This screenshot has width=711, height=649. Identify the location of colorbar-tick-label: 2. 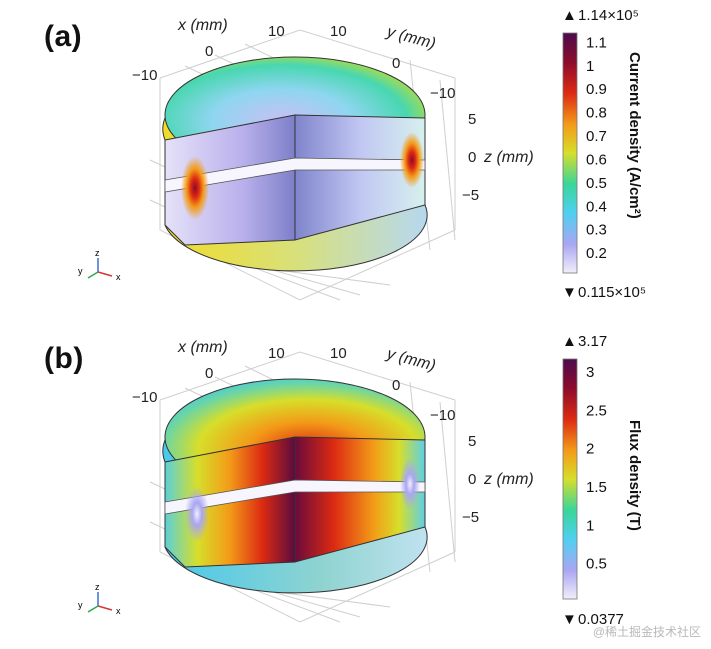
(590, 449).